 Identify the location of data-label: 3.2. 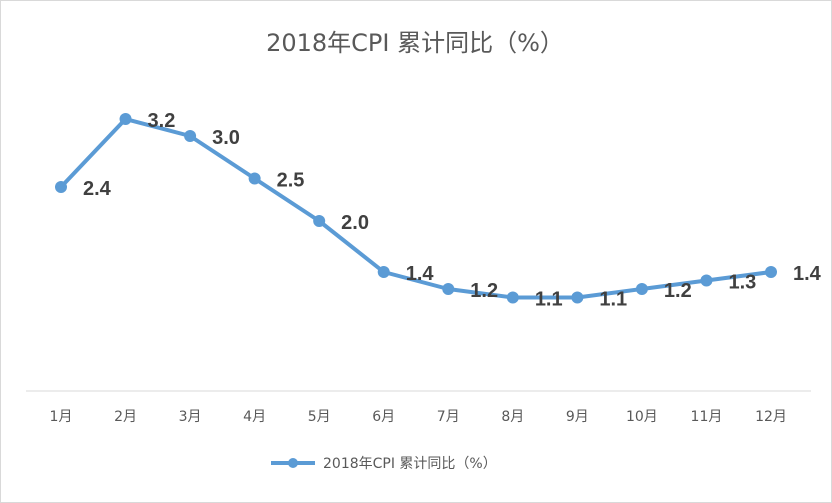
(162, 121).